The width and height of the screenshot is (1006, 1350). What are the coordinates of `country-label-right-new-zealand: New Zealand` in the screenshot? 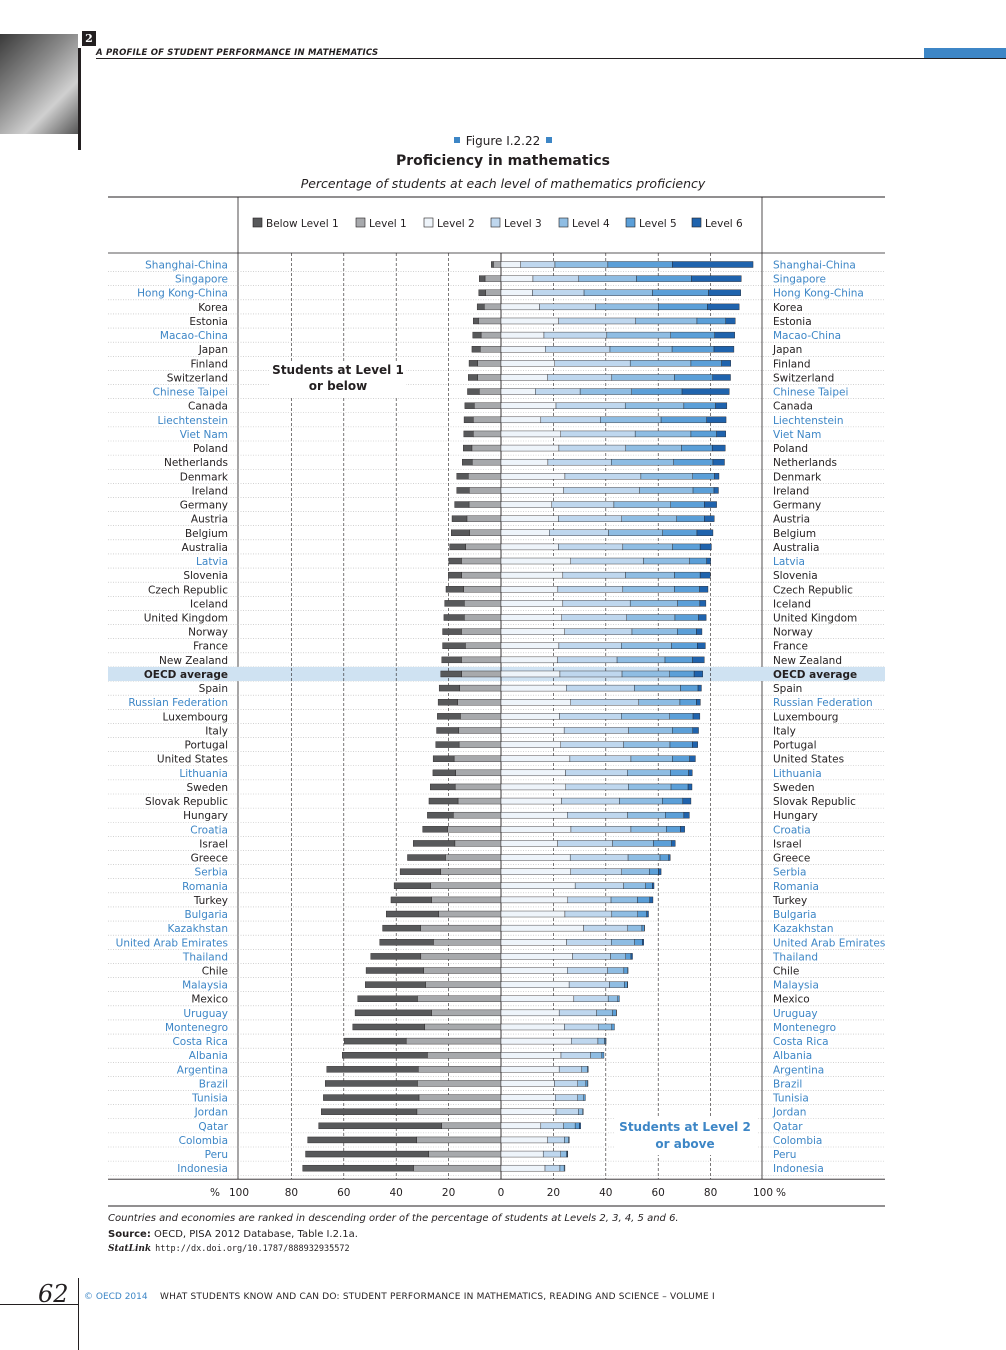 It's located at (807, 661).